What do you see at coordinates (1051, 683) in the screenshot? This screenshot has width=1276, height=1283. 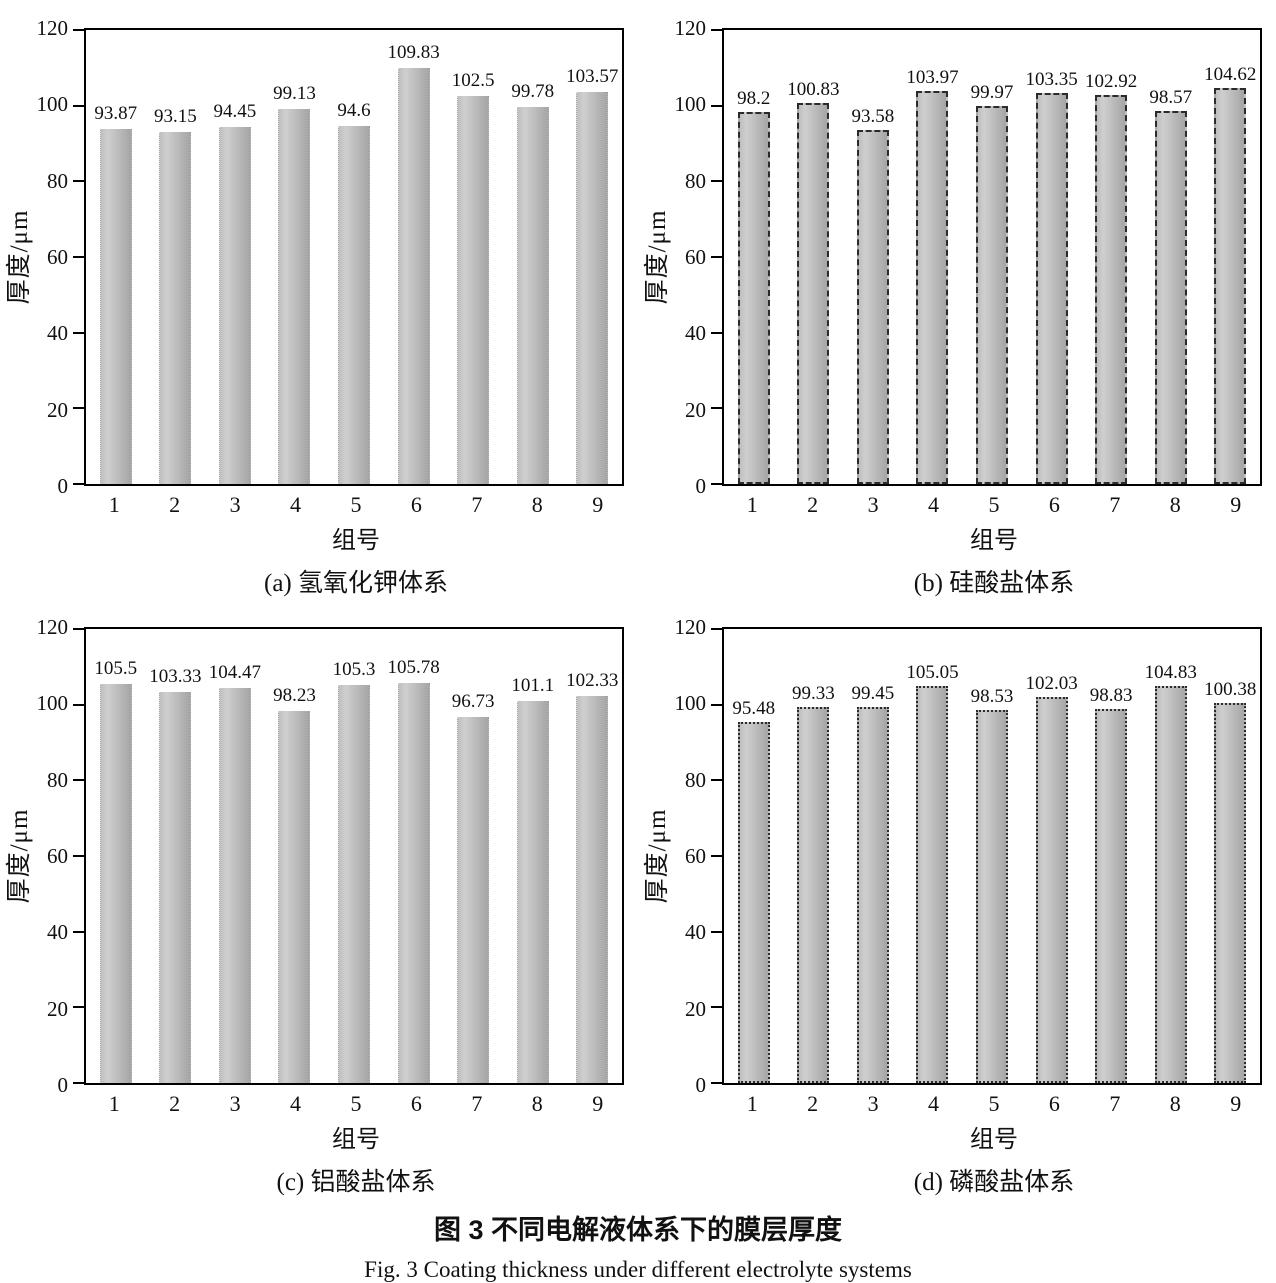 I see `bar-value-label: 102.03` at bounding box center [1051, 683].